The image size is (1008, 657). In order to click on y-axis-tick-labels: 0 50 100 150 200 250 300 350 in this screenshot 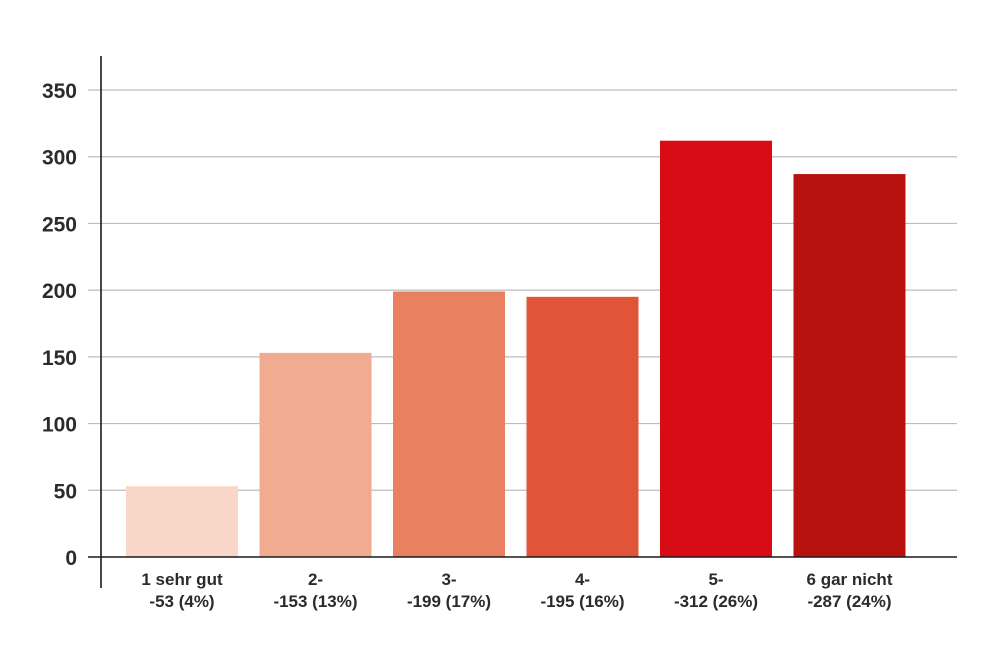, I will do `click(59, 325)`.